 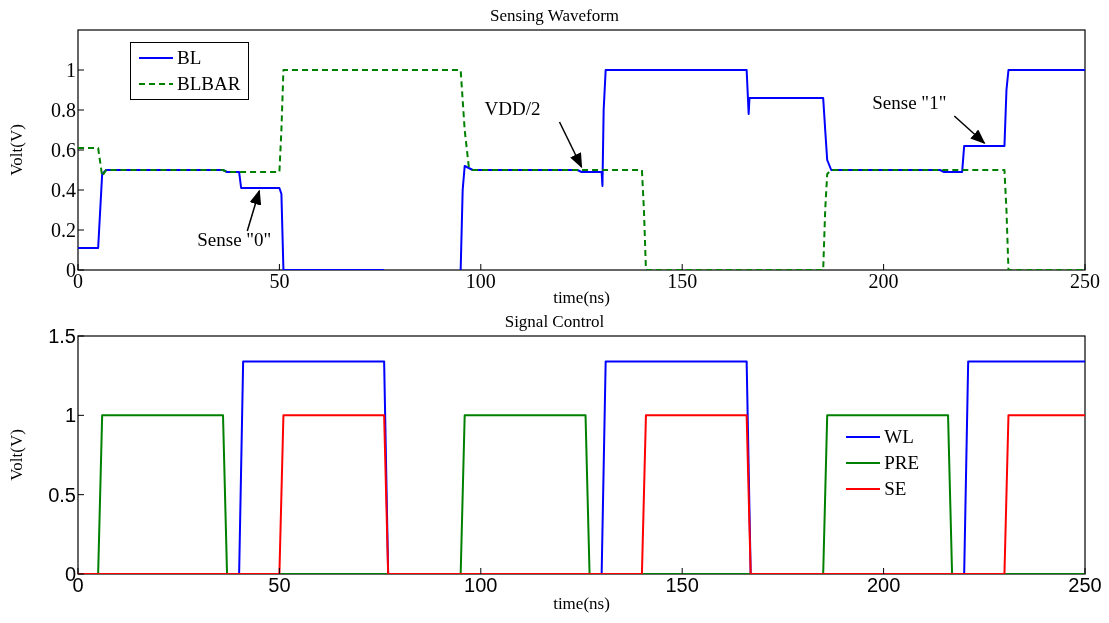 What do you see at coordinates (63, 230) in the screenshot?
I see `y-tick-label: 0.2` at bounding box center [63, 230].